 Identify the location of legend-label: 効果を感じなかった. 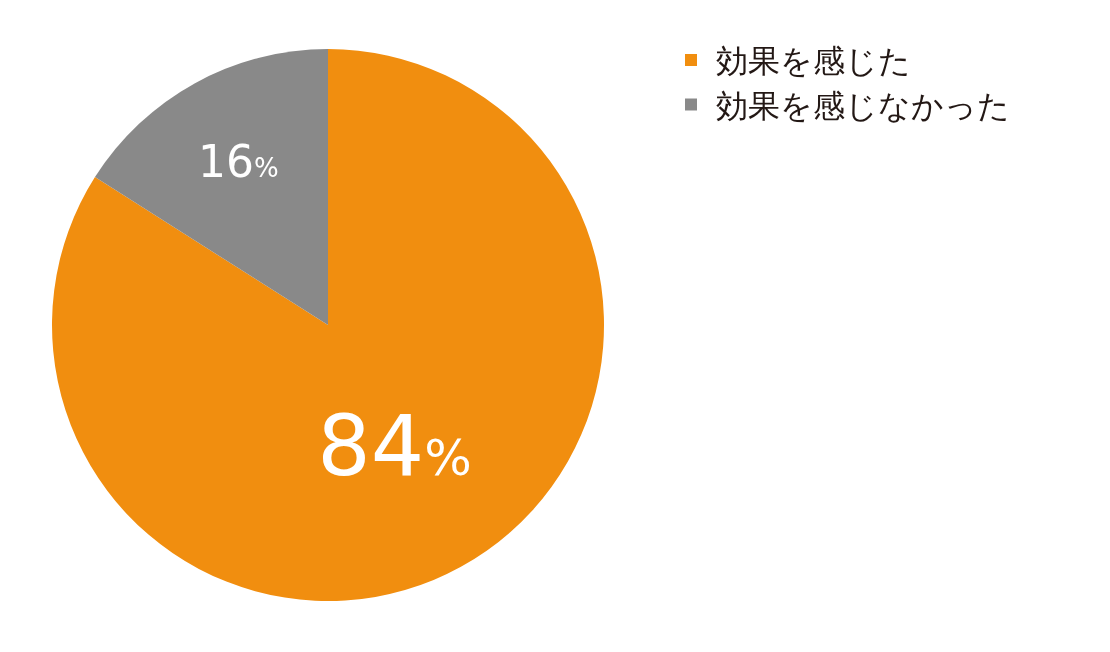
(863, 105).